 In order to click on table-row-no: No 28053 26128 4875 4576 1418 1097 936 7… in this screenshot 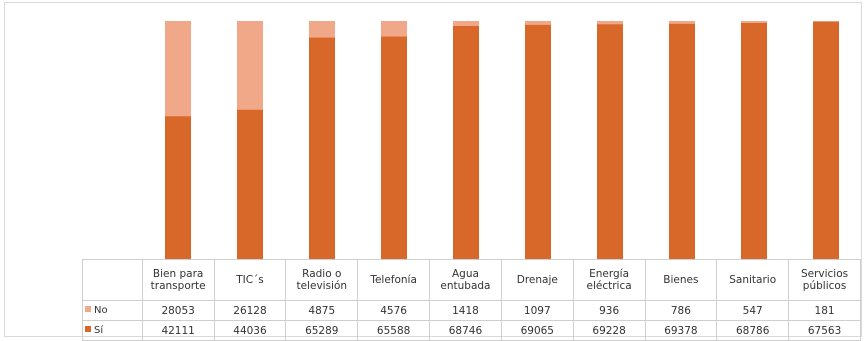, I will do `click(471, 310)`.